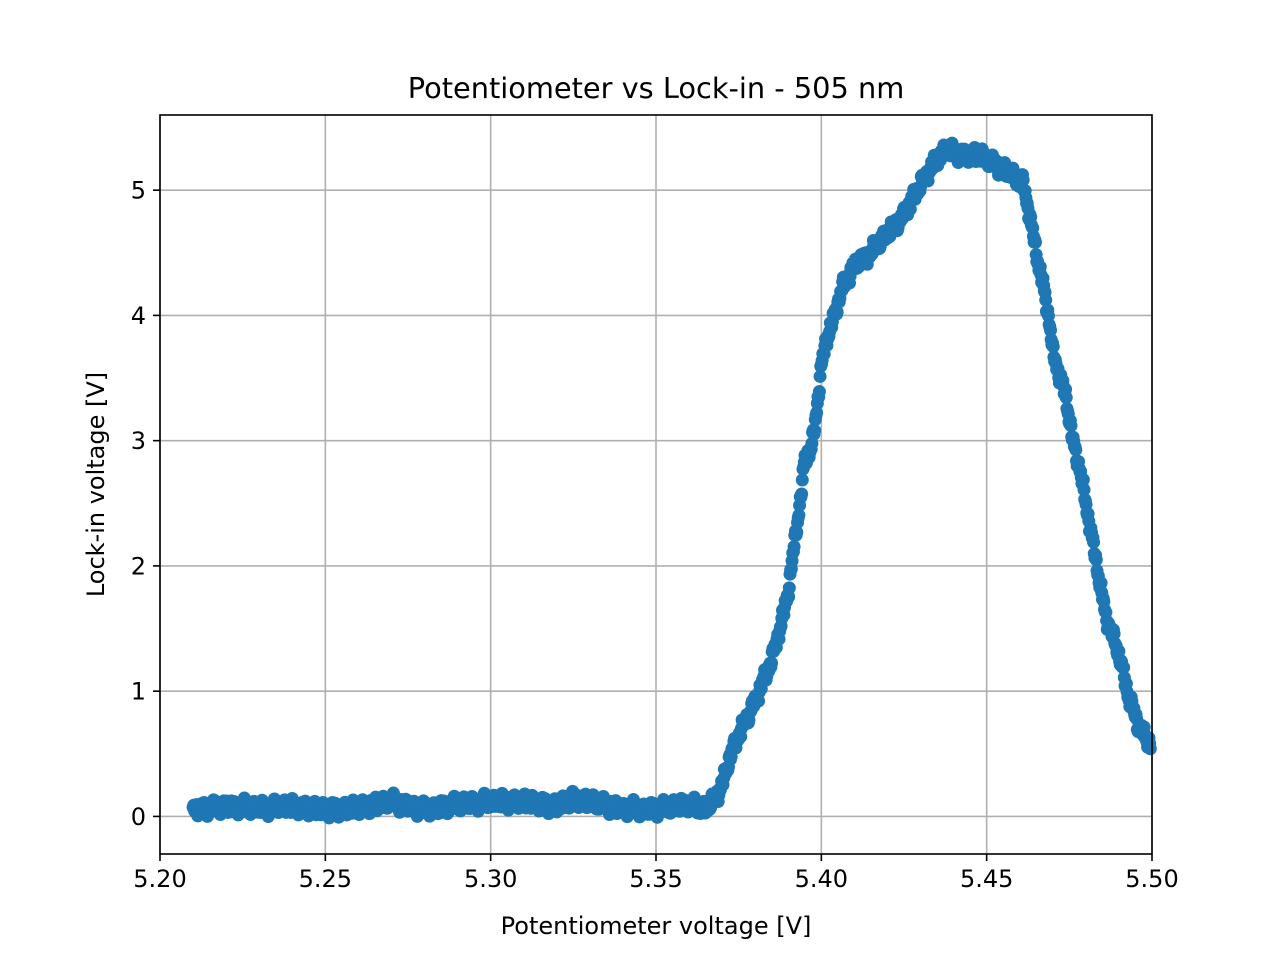 This screenshot has height=960, width=1280. Describe the element at coordinates (490, 879) in the screenshot. I see `x-tick-label: 5.30` at that location.